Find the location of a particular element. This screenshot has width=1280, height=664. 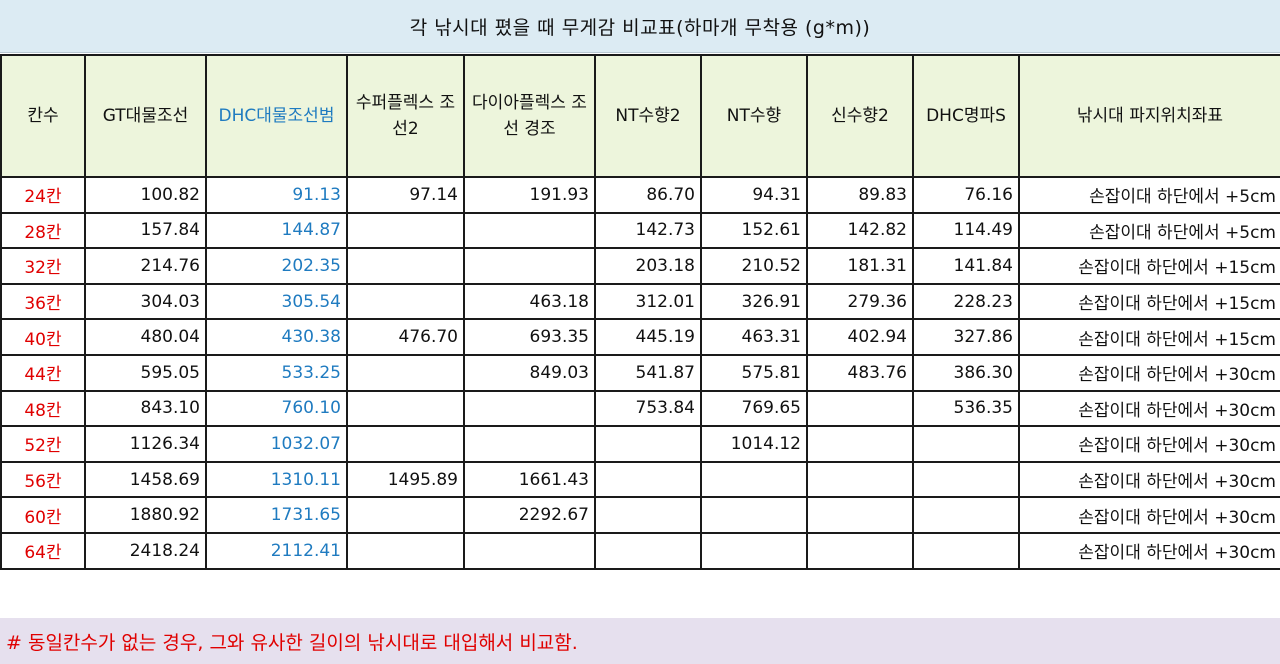

table-row: 52칸 1126.34 1032.07 1014.12 손잡이대 하단에서 +30cm is located at coordinates (640, 444).